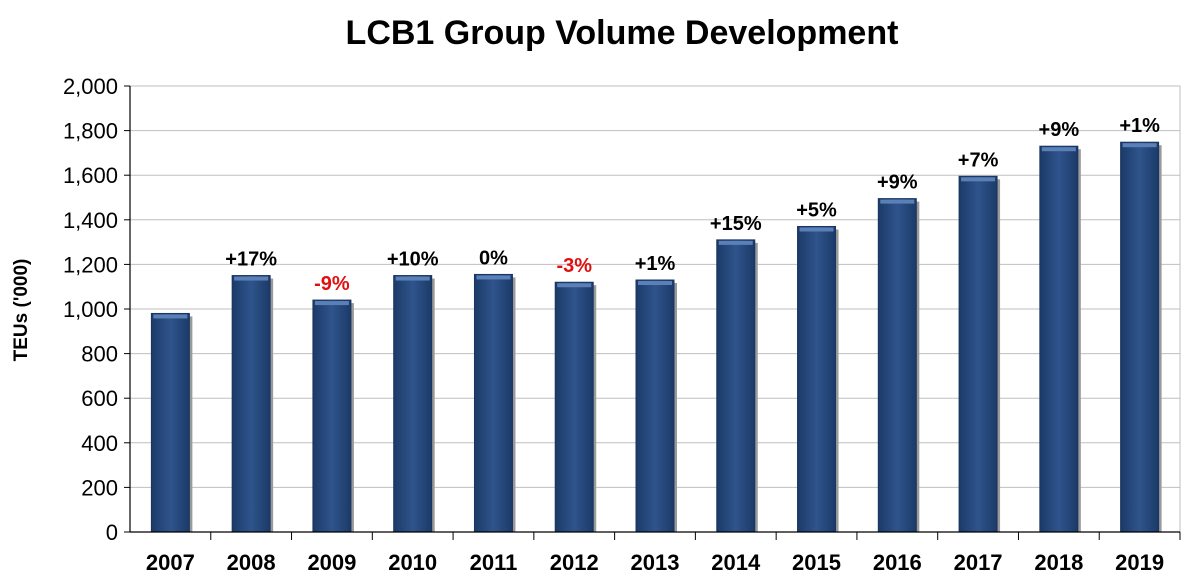  I want to click on bar-2014, so click(736, 386).